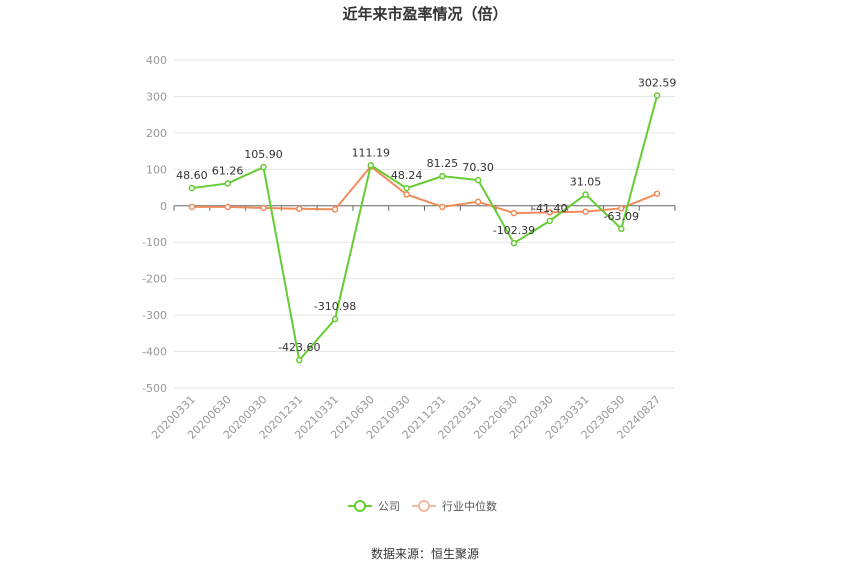  Describe the element at coordinates (374, 506) in the screenshot. I see `legend-item-company: 公司` at that location.